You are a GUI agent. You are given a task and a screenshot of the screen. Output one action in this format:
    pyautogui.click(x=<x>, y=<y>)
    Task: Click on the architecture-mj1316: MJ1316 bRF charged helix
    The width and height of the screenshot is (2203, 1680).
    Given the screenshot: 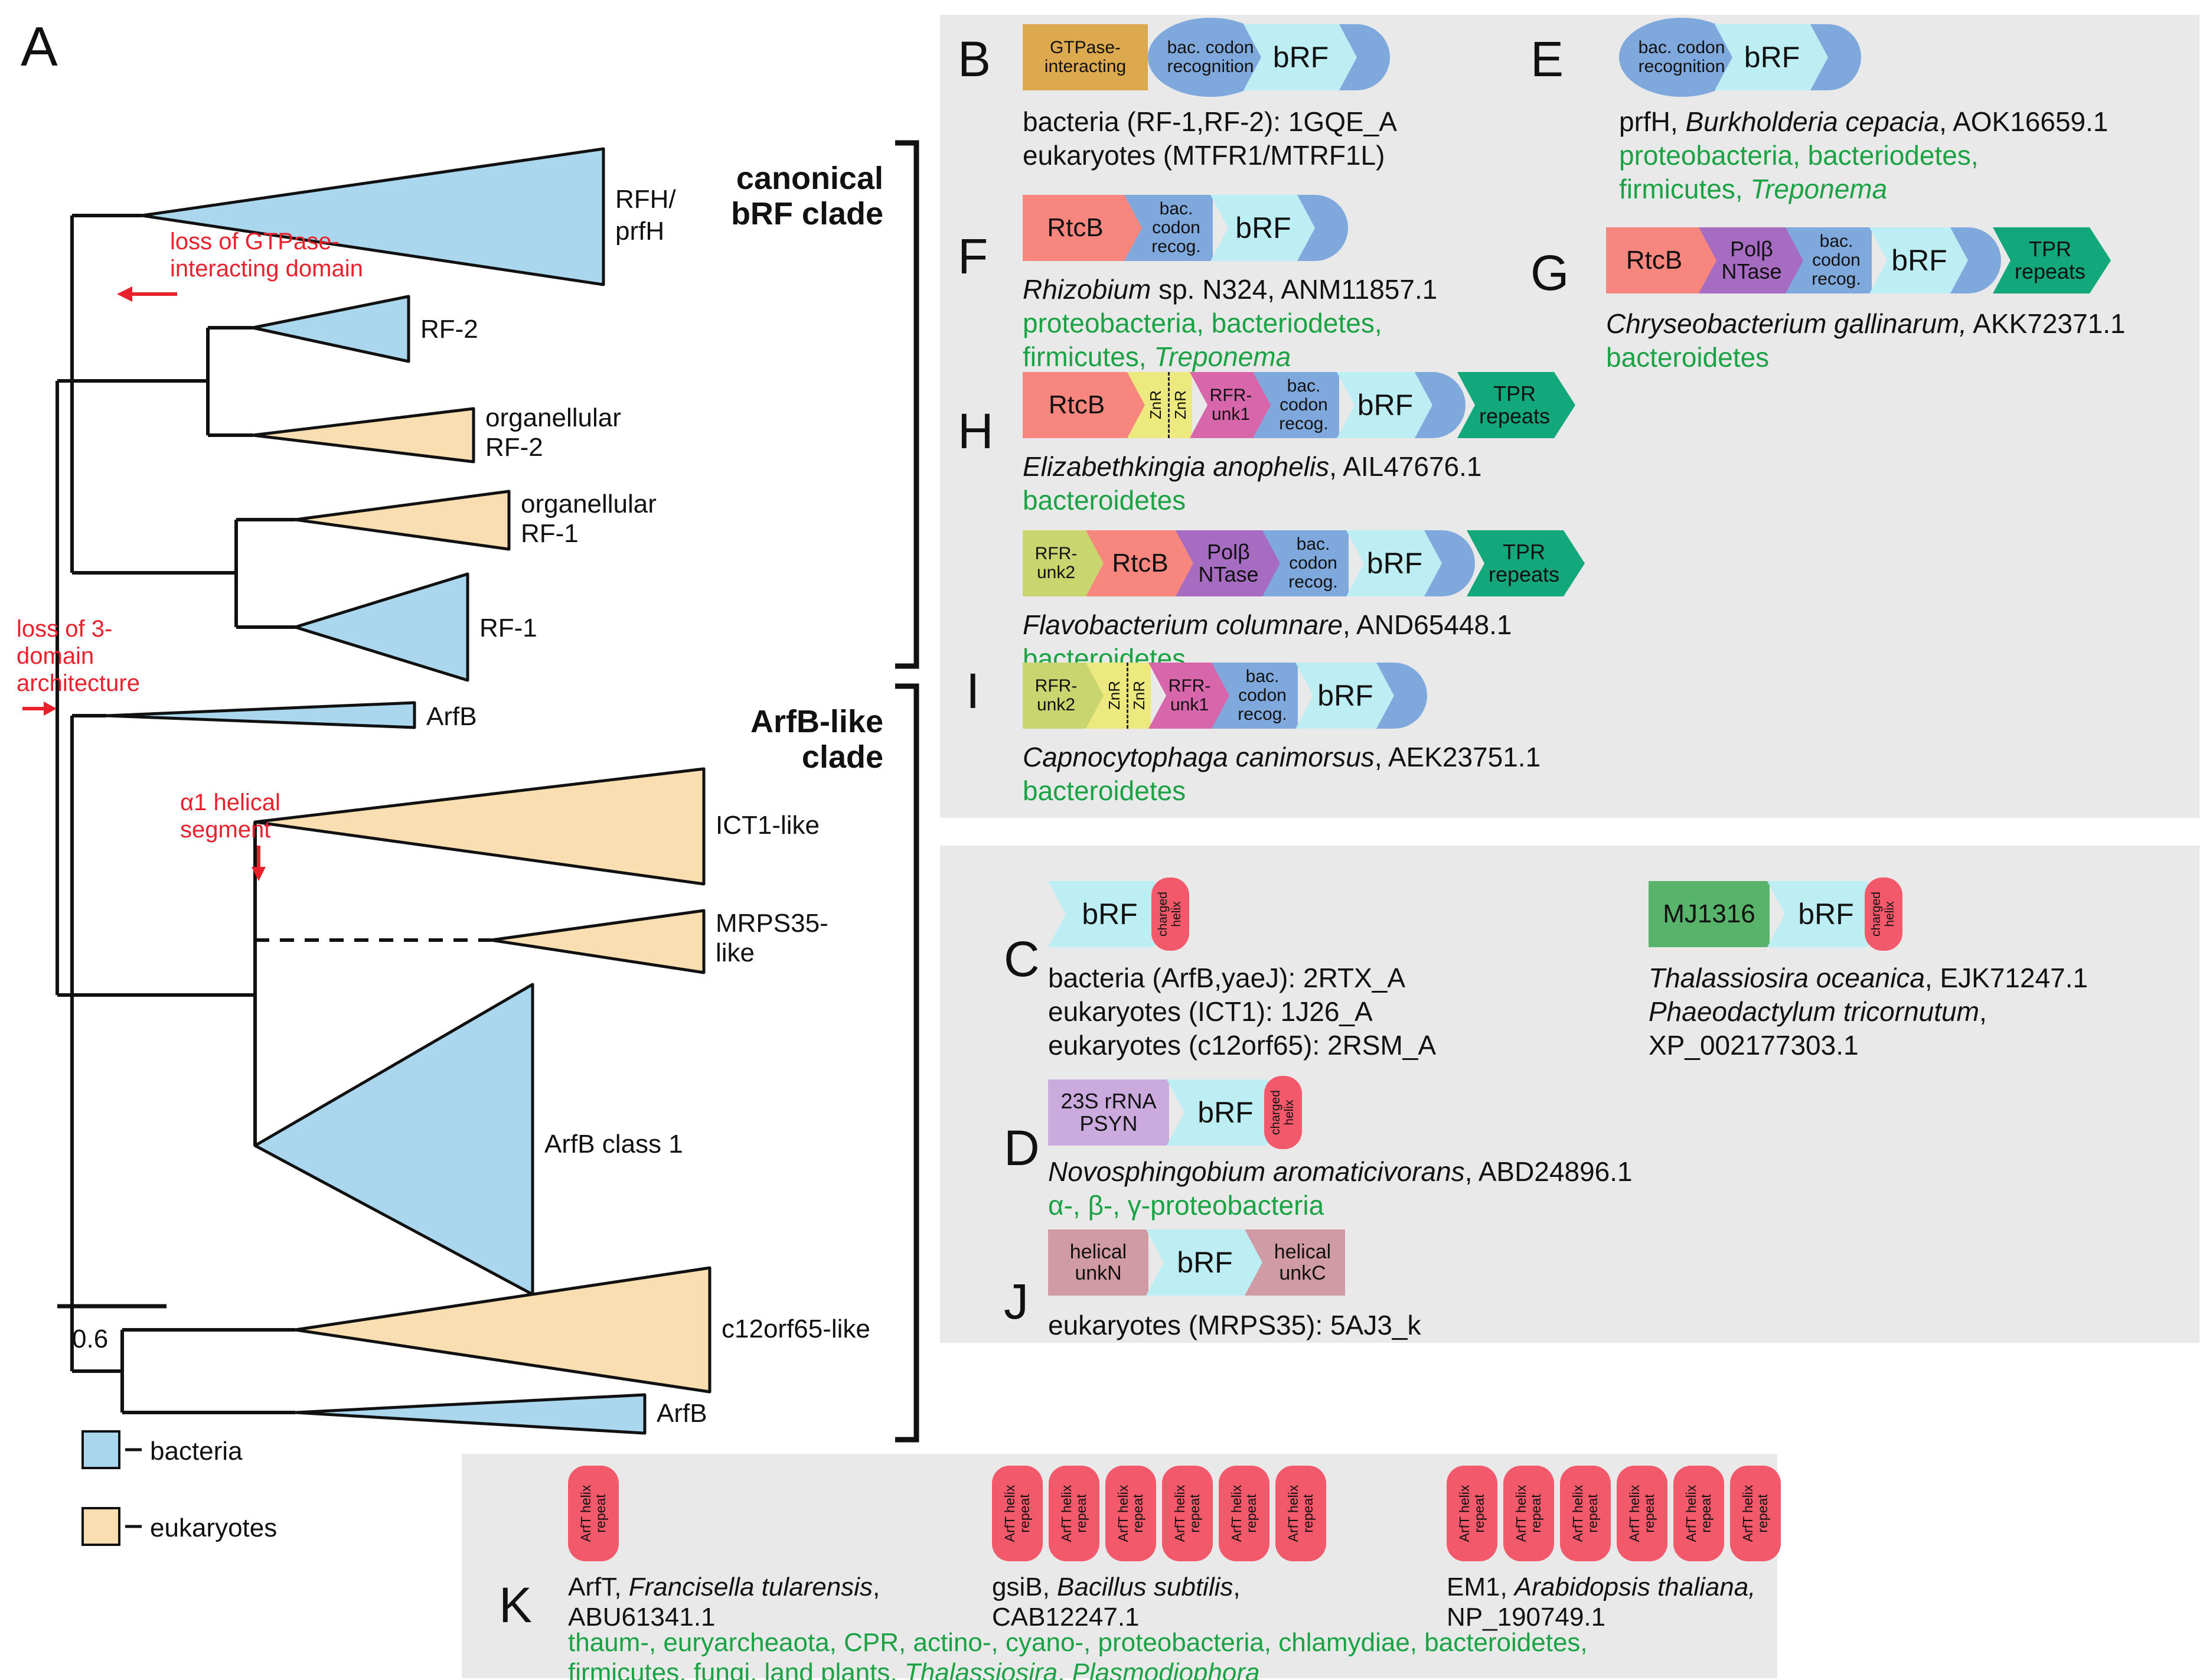 What is the action you would take?
    pyautogui.click(x=1775, y=914)
    